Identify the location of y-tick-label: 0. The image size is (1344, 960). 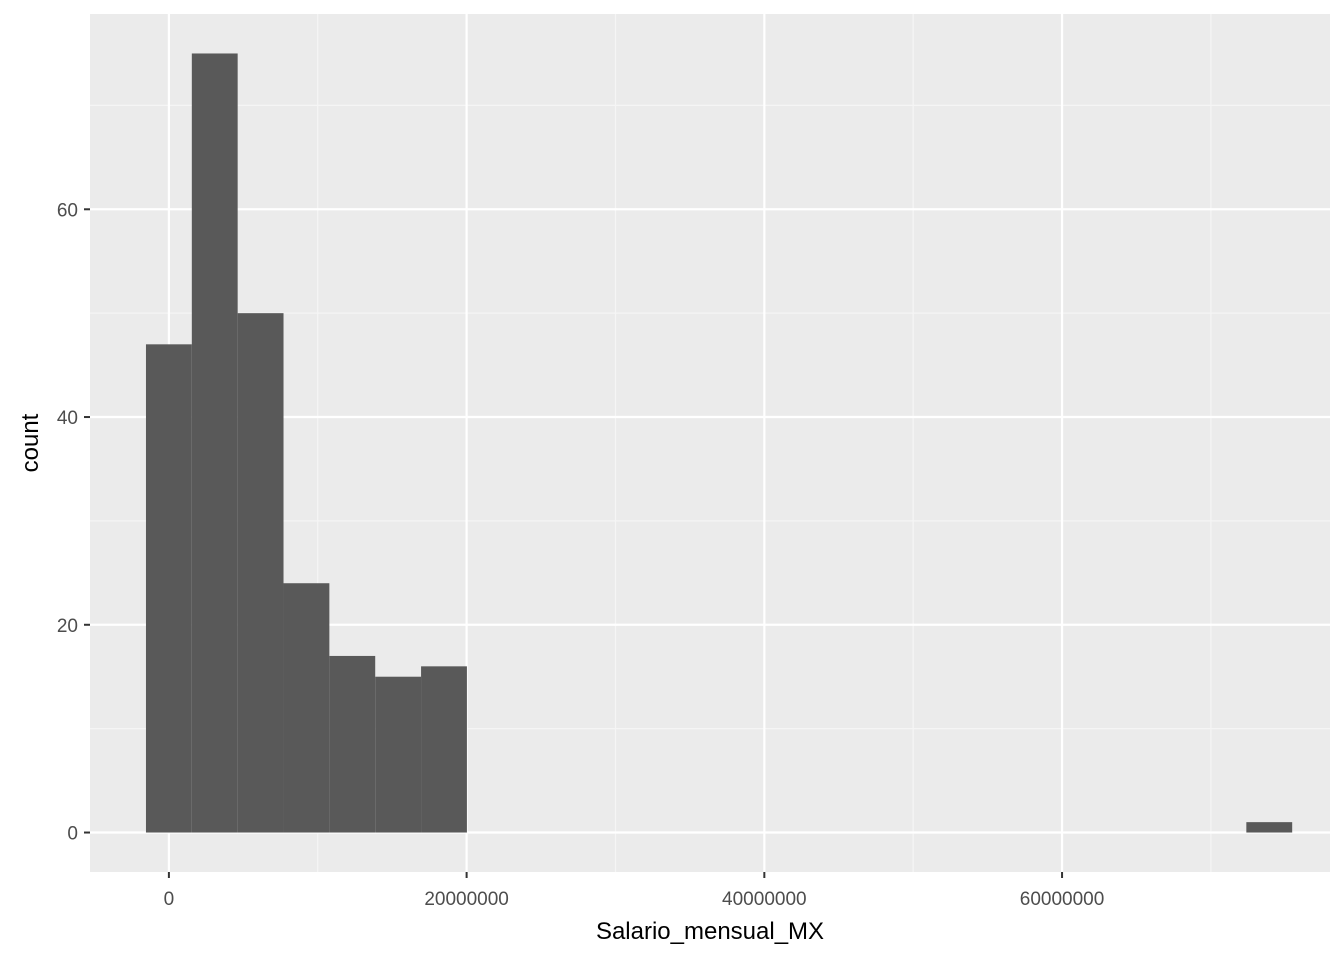
(72, 834).